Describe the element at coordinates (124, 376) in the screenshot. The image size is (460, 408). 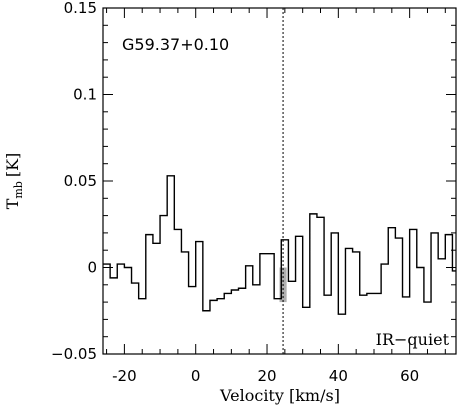
I see `x-tick-label: -20` at that location.